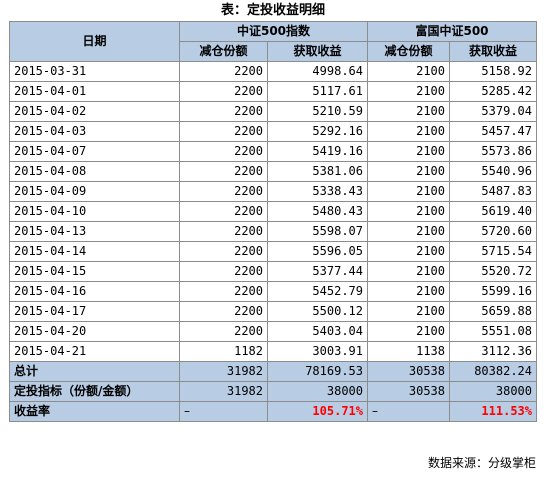 This screenshot has width=546, height=477. I want to click on fund-b-gain-cell: 5379.04, so click(493, 111).